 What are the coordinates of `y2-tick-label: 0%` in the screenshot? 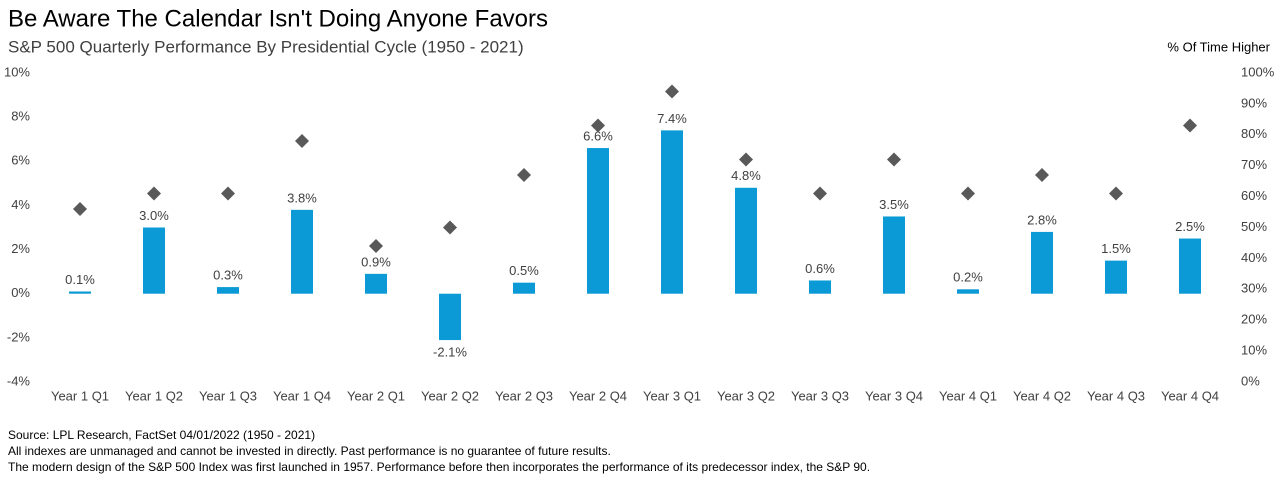 It's located at (1250, 380).